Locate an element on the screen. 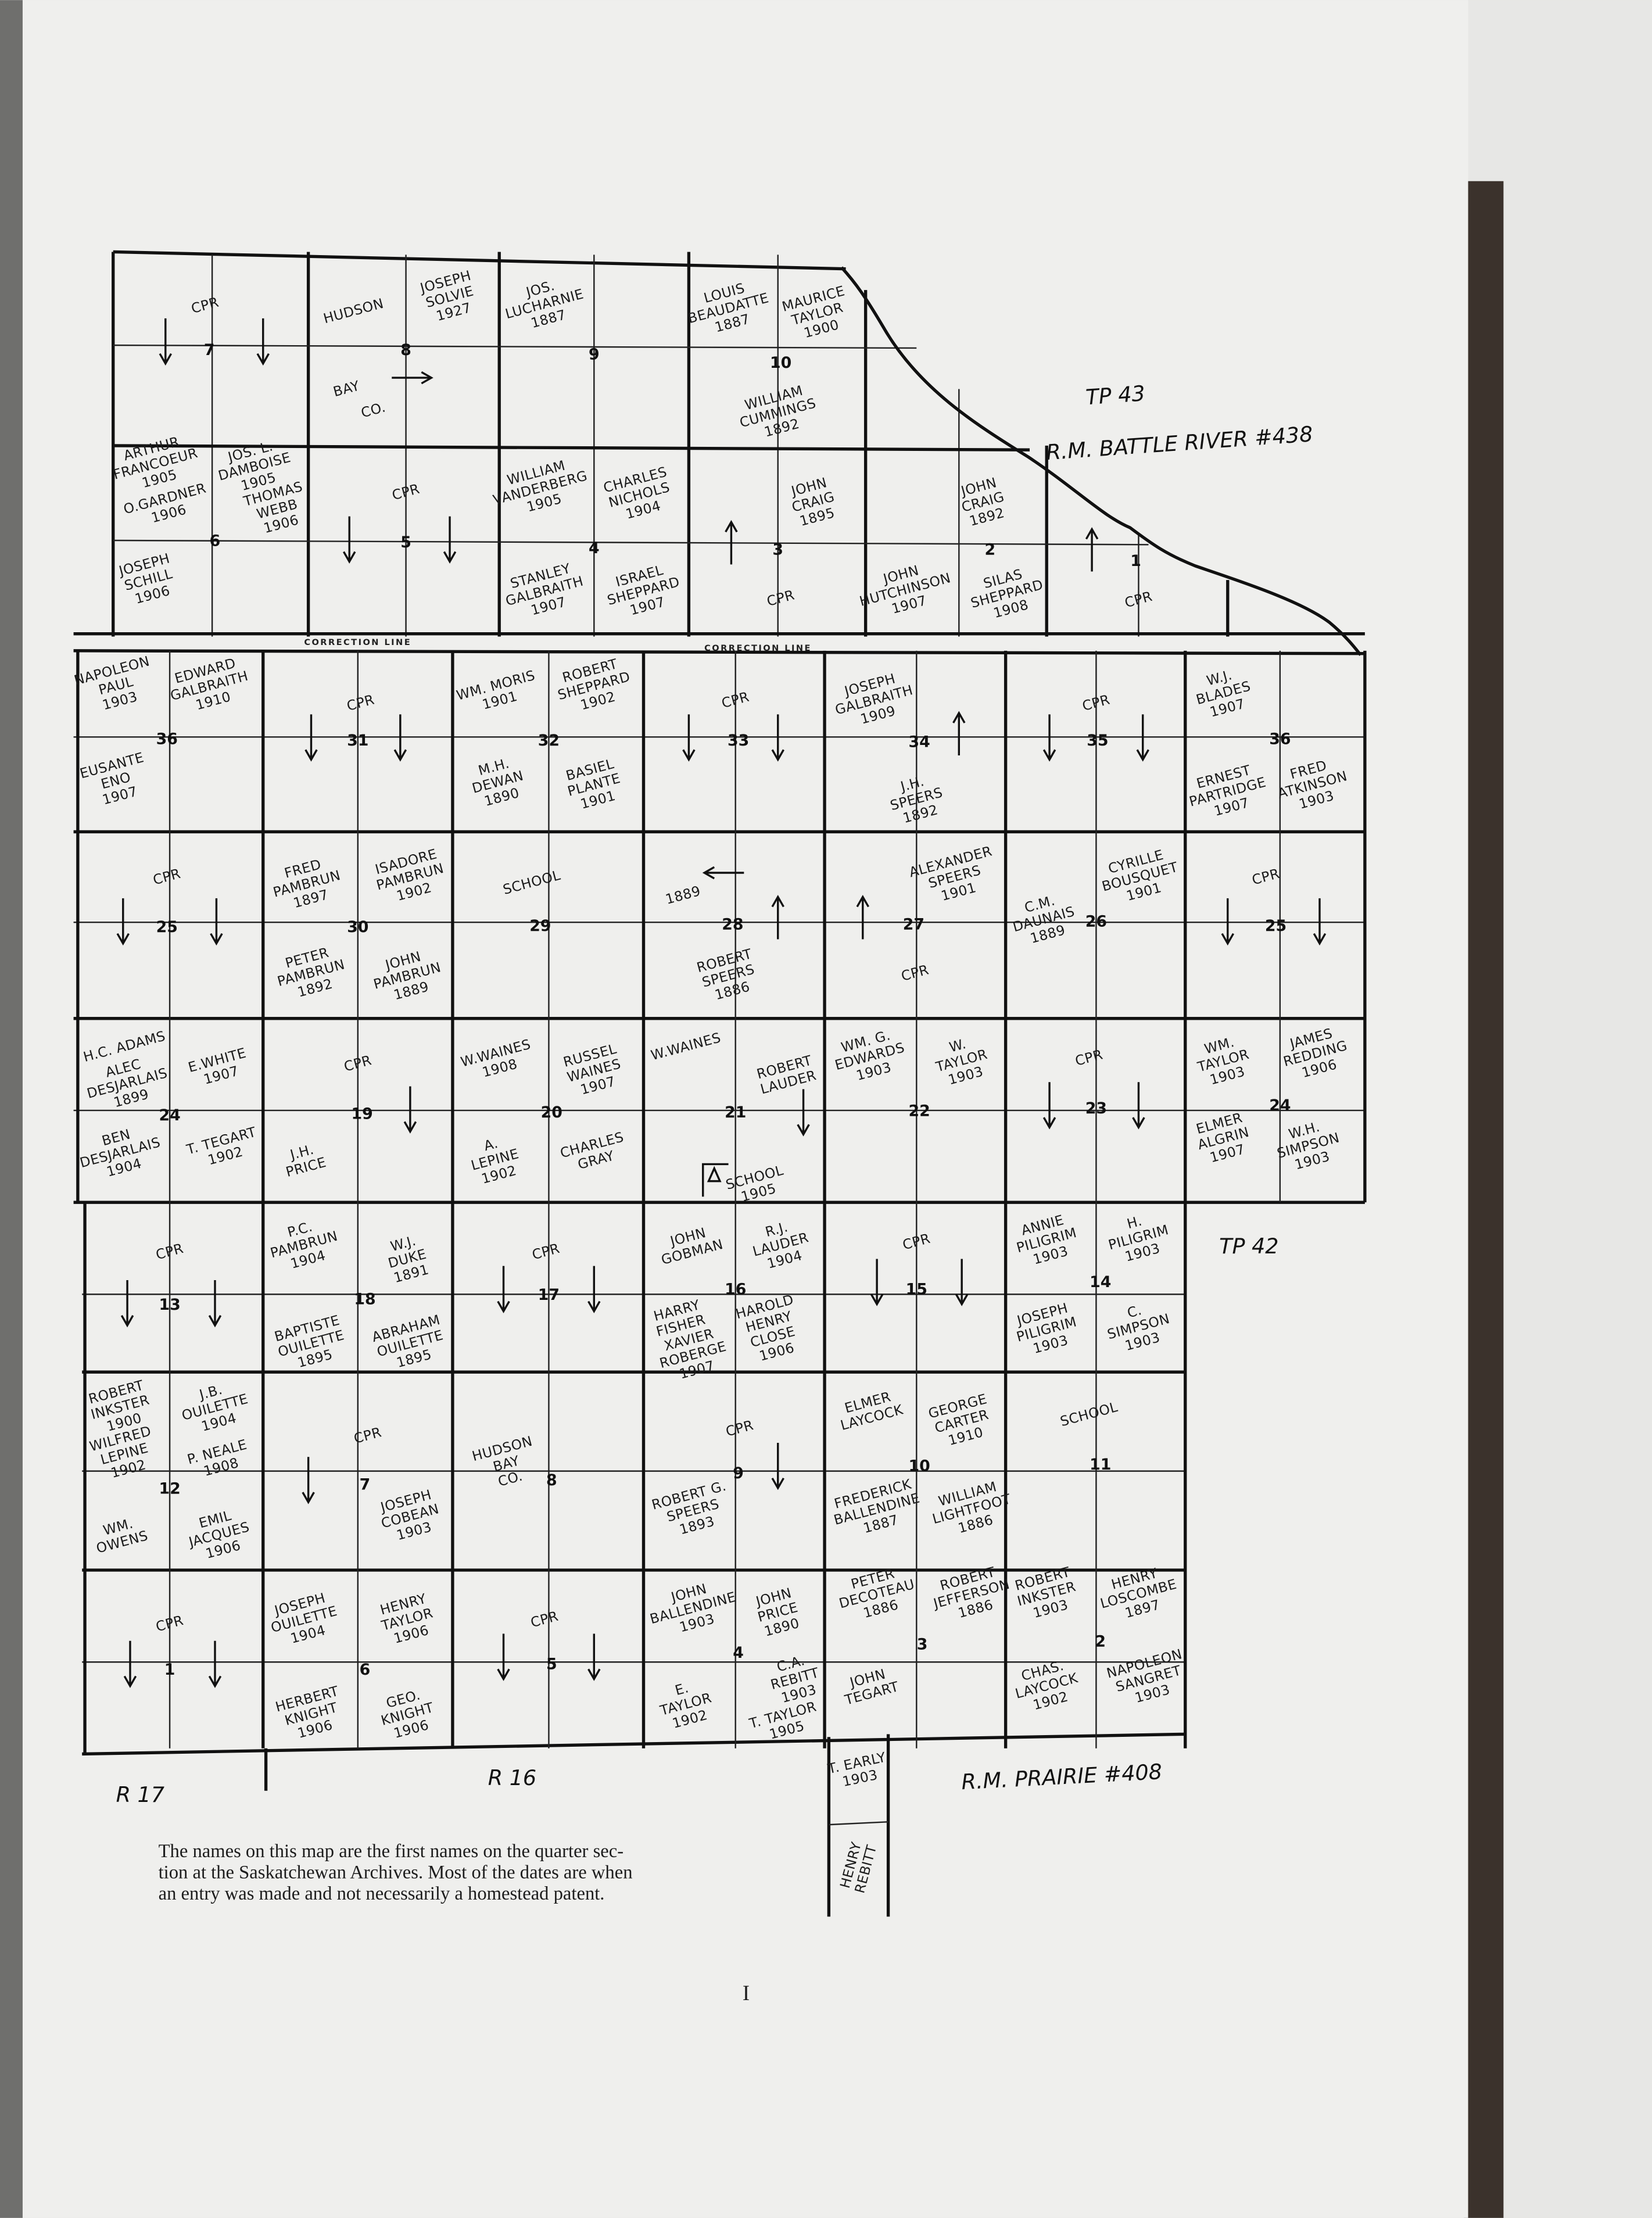 The height and width of the screenshot is (2218, 1652). section-number: 22 is located at coordinates (919, 1111).